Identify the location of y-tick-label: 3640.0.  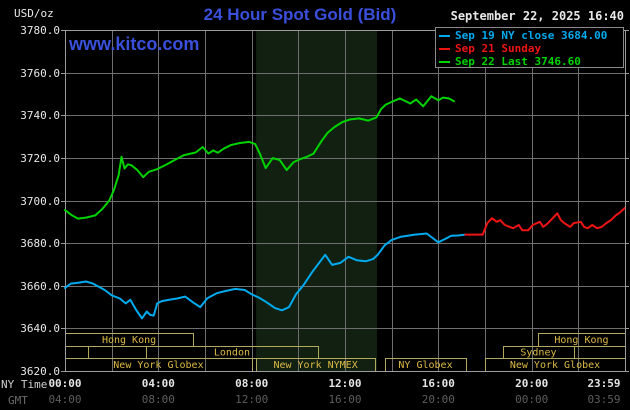
(40, 329).